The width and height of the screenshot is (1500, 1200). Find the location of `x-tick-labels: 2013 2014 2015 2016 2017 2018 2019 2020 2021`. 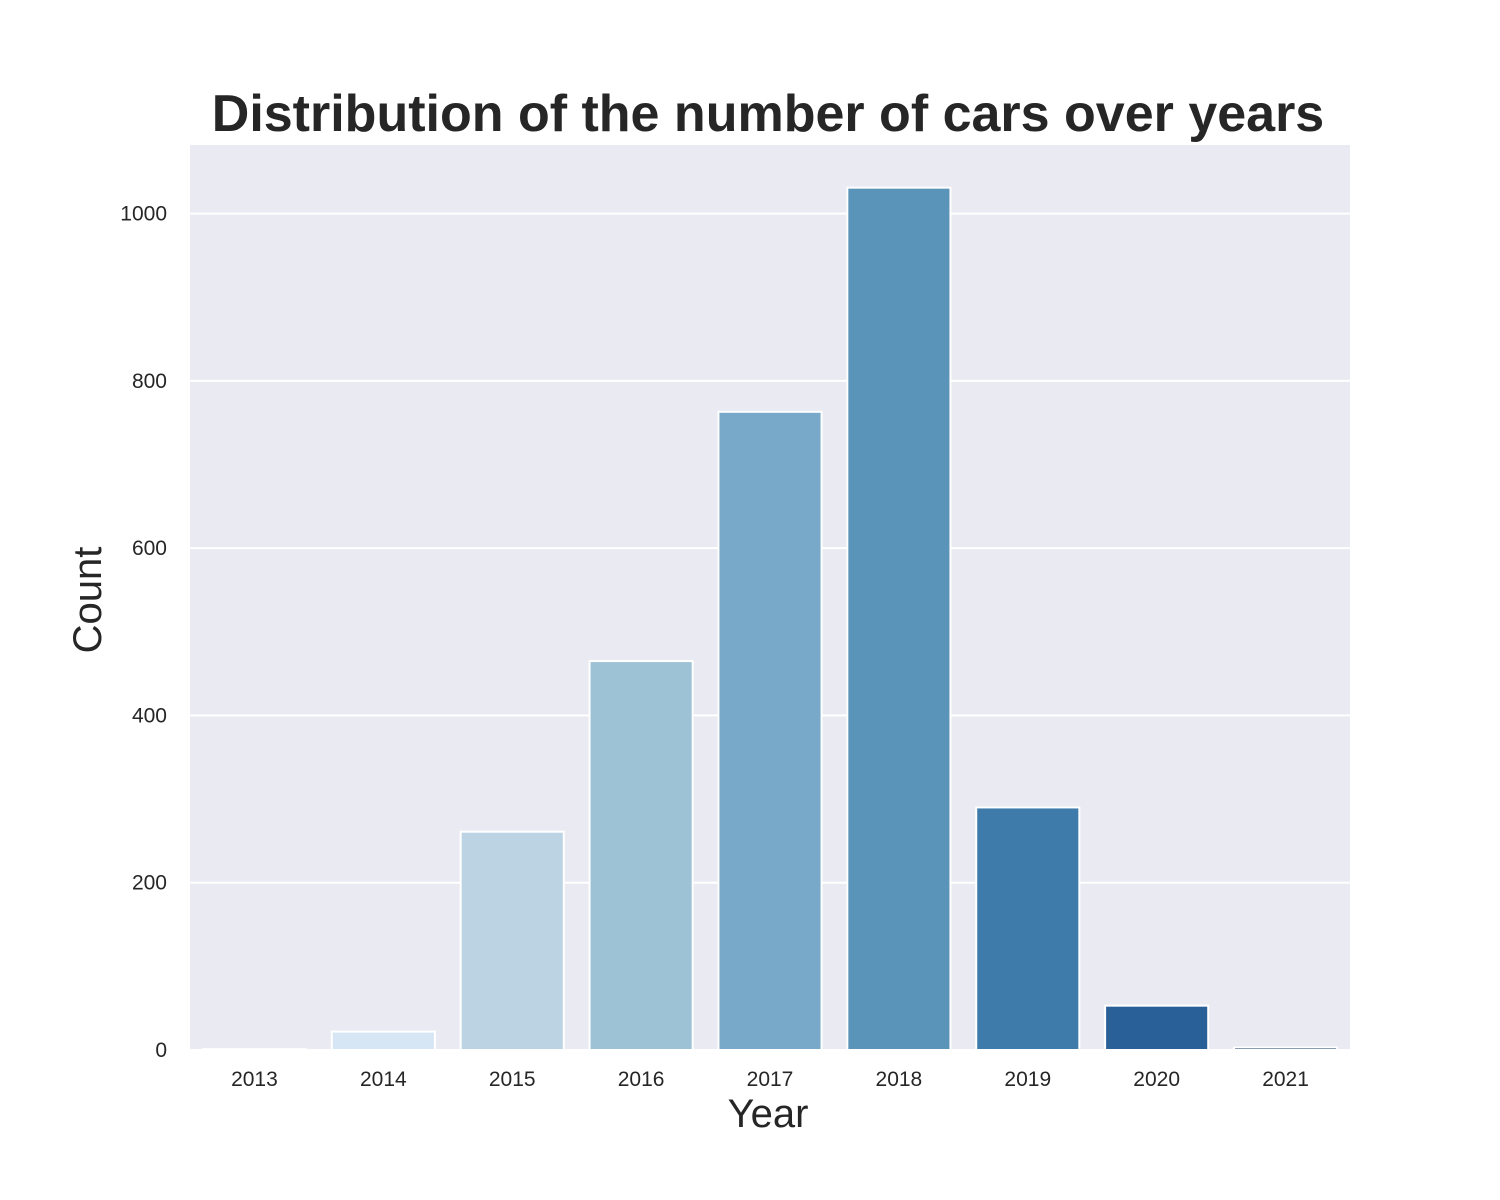

x-tick-labels: 2013 2014 2015 2016 2017 2018 2019 2020 2021 is located at coordinates (770, 1079).